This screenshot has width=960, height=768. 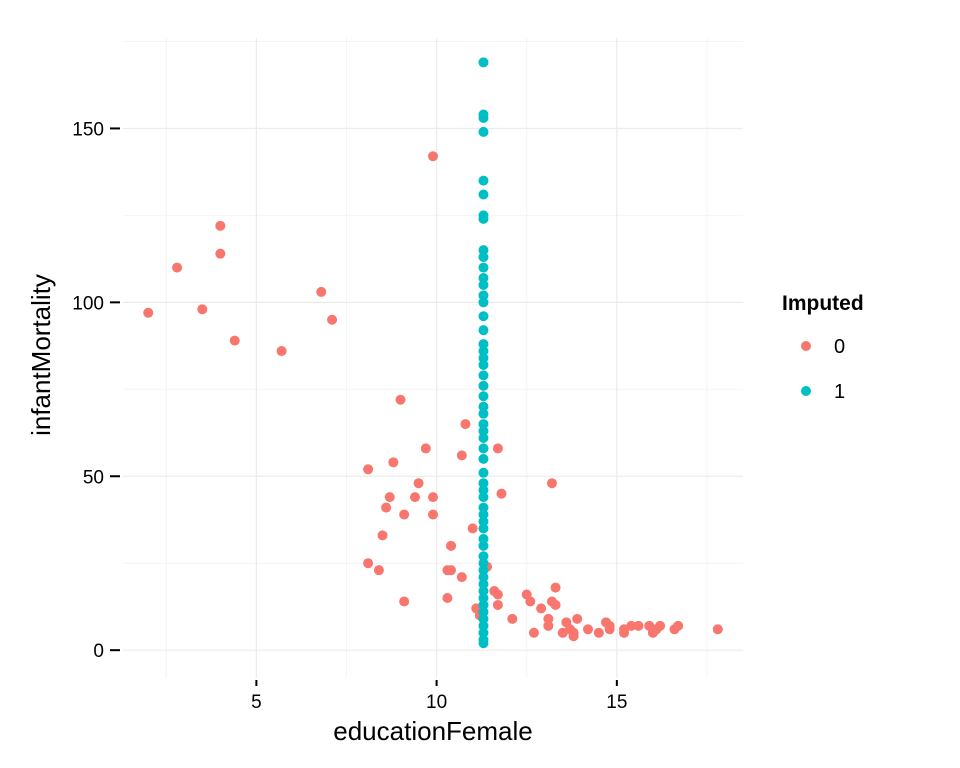 What do you see at coordinates (41, 355) in the screenshot?
I see `y-axis-title: infantMortality` at bounding box center [41, 355].